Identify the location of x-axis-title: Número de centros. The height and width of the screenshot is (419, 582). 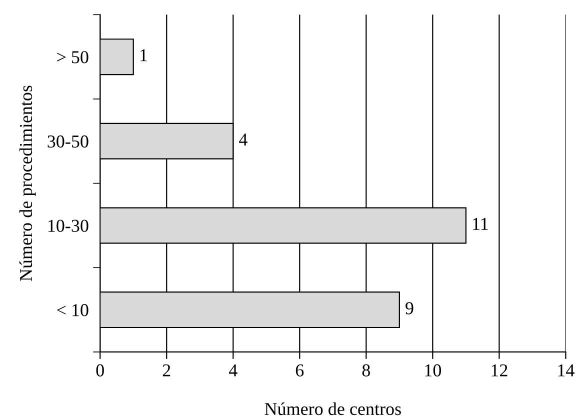
(332, 409).